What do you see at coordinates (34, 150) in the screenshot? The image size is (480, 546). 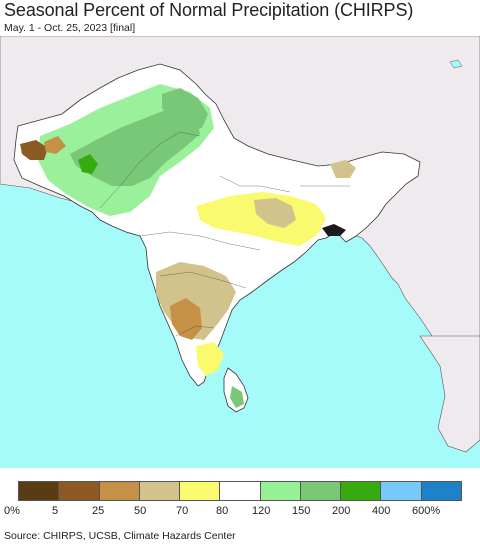 I see `dry-zone-balochistan` at bounding box center [34, 150].